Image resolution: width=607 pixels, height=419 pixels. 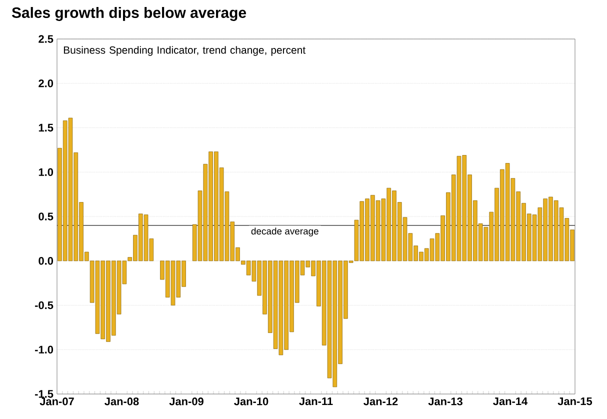 I want to click on x-tick-label: Jan-13, so click(x=445, y=402).